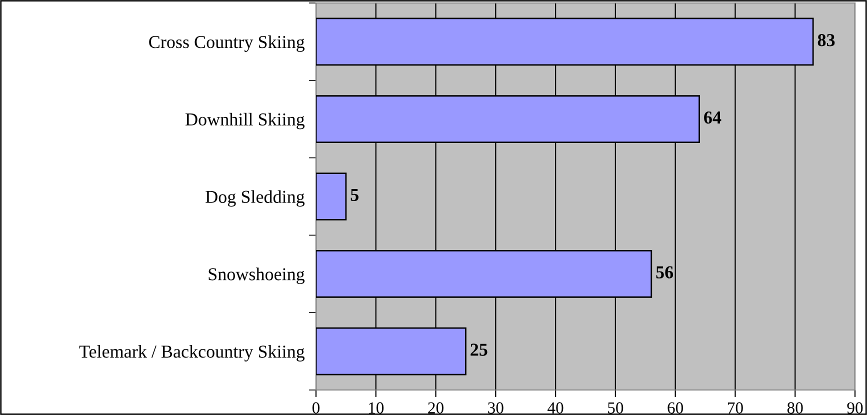 This screenshot has height=415, width=867. I want to click on x-tick-label: 10, so click(376, 408).